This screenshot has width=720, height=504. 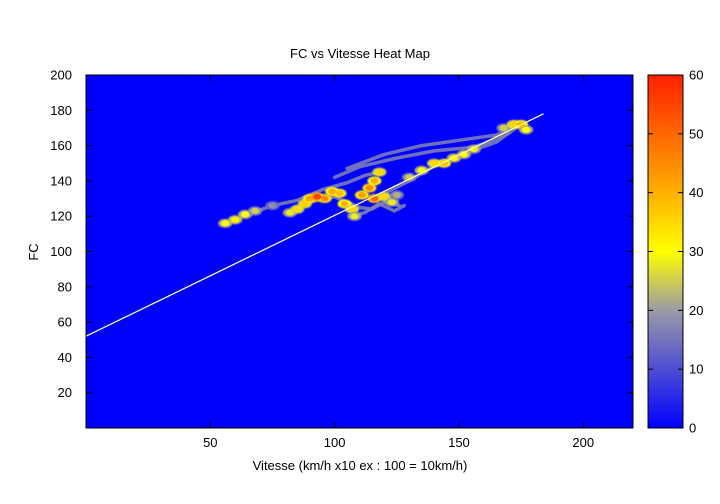 I want to click on x-tick-label: 100, so click(x=335, y=442).